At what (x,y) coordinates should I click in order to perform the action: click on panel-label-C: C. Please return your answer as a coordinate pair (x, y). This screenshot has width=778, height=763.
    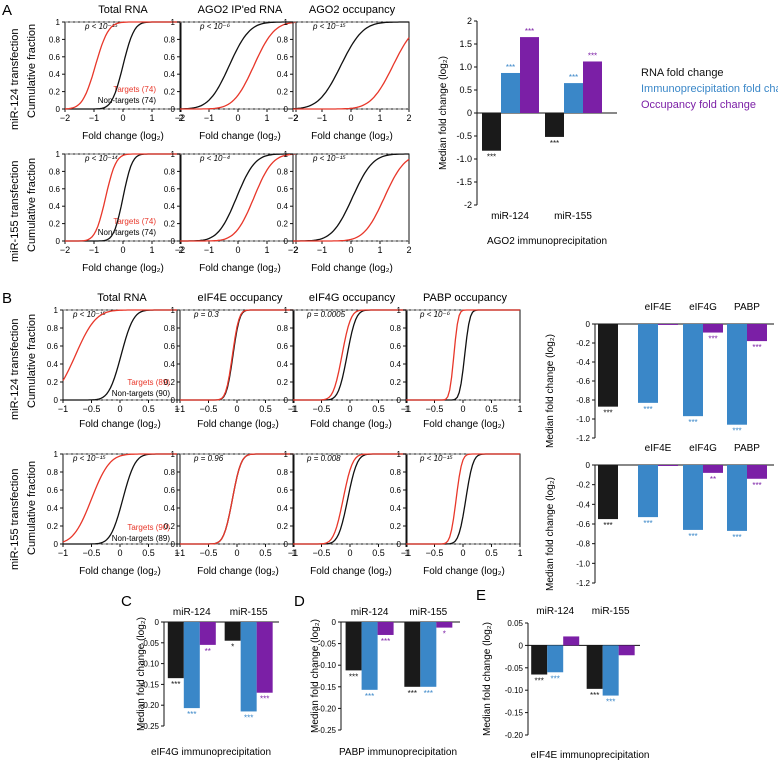
    Looking at the image, I should click on (126, 601).